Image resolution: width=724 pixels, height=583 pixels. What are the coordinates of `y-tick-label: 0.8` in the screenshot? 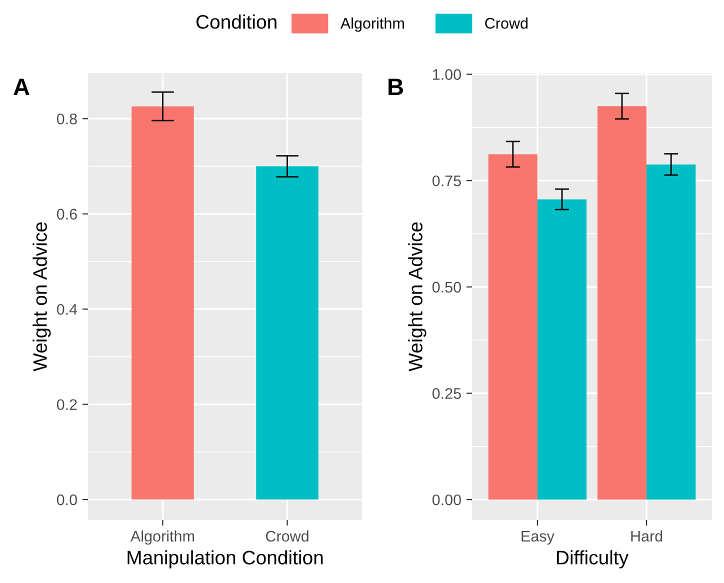 It's located at (66, 119).